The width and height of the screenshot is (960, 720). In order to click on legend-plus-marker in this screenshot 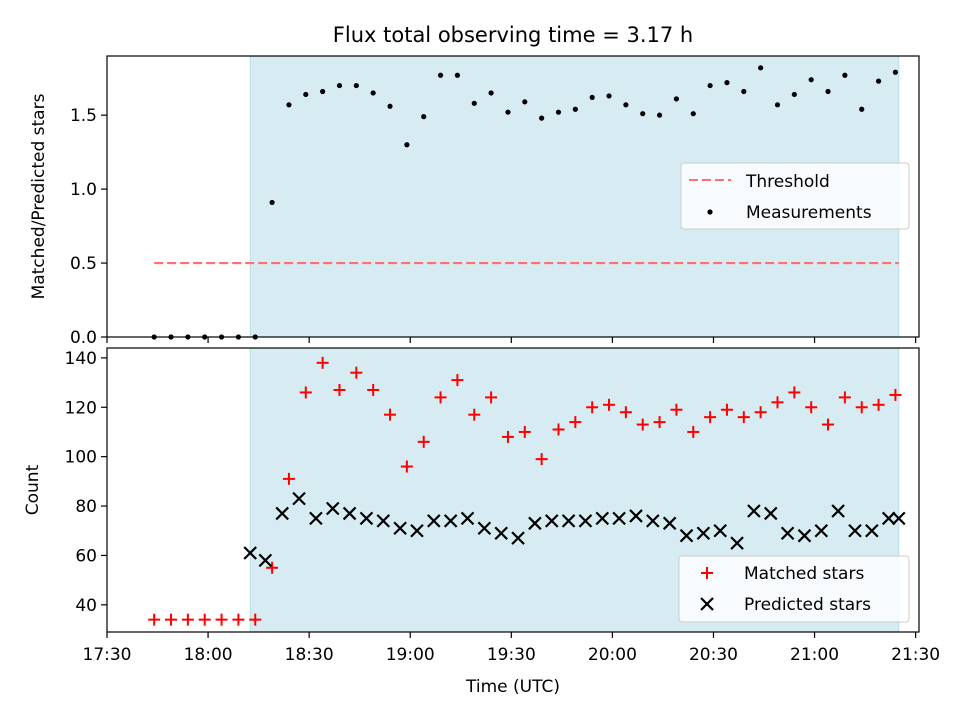, I will do `click(707, 573)`.